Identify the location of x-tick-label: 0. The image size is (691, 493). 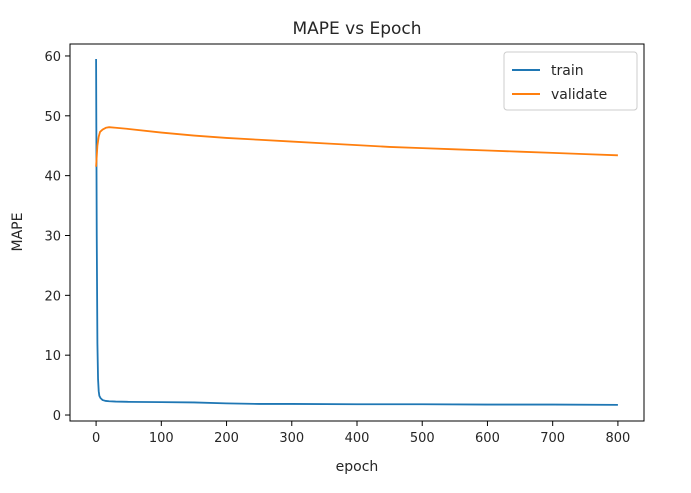
(96, 438).